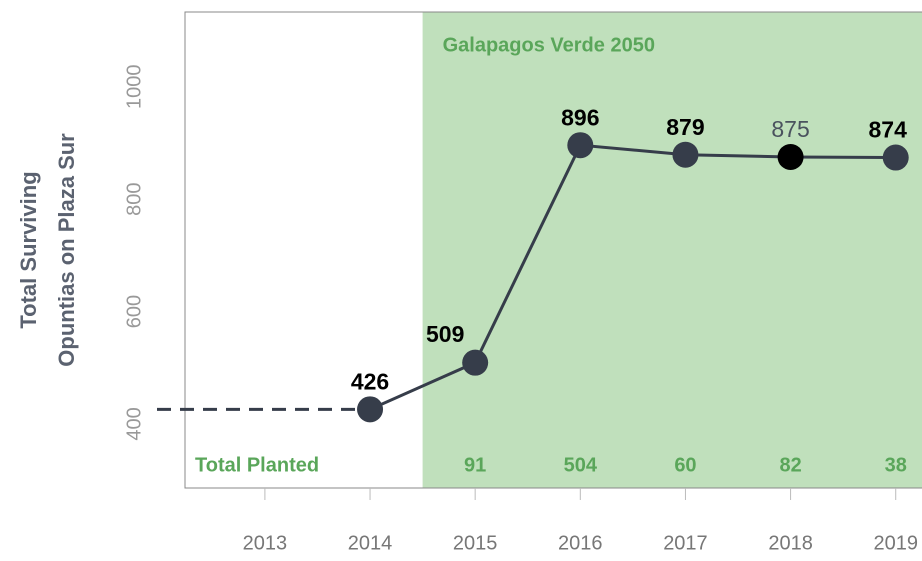 The height and width of the screenshot is (561, 922). I want to click on x-tick-label: 2014, so click(370, 543).